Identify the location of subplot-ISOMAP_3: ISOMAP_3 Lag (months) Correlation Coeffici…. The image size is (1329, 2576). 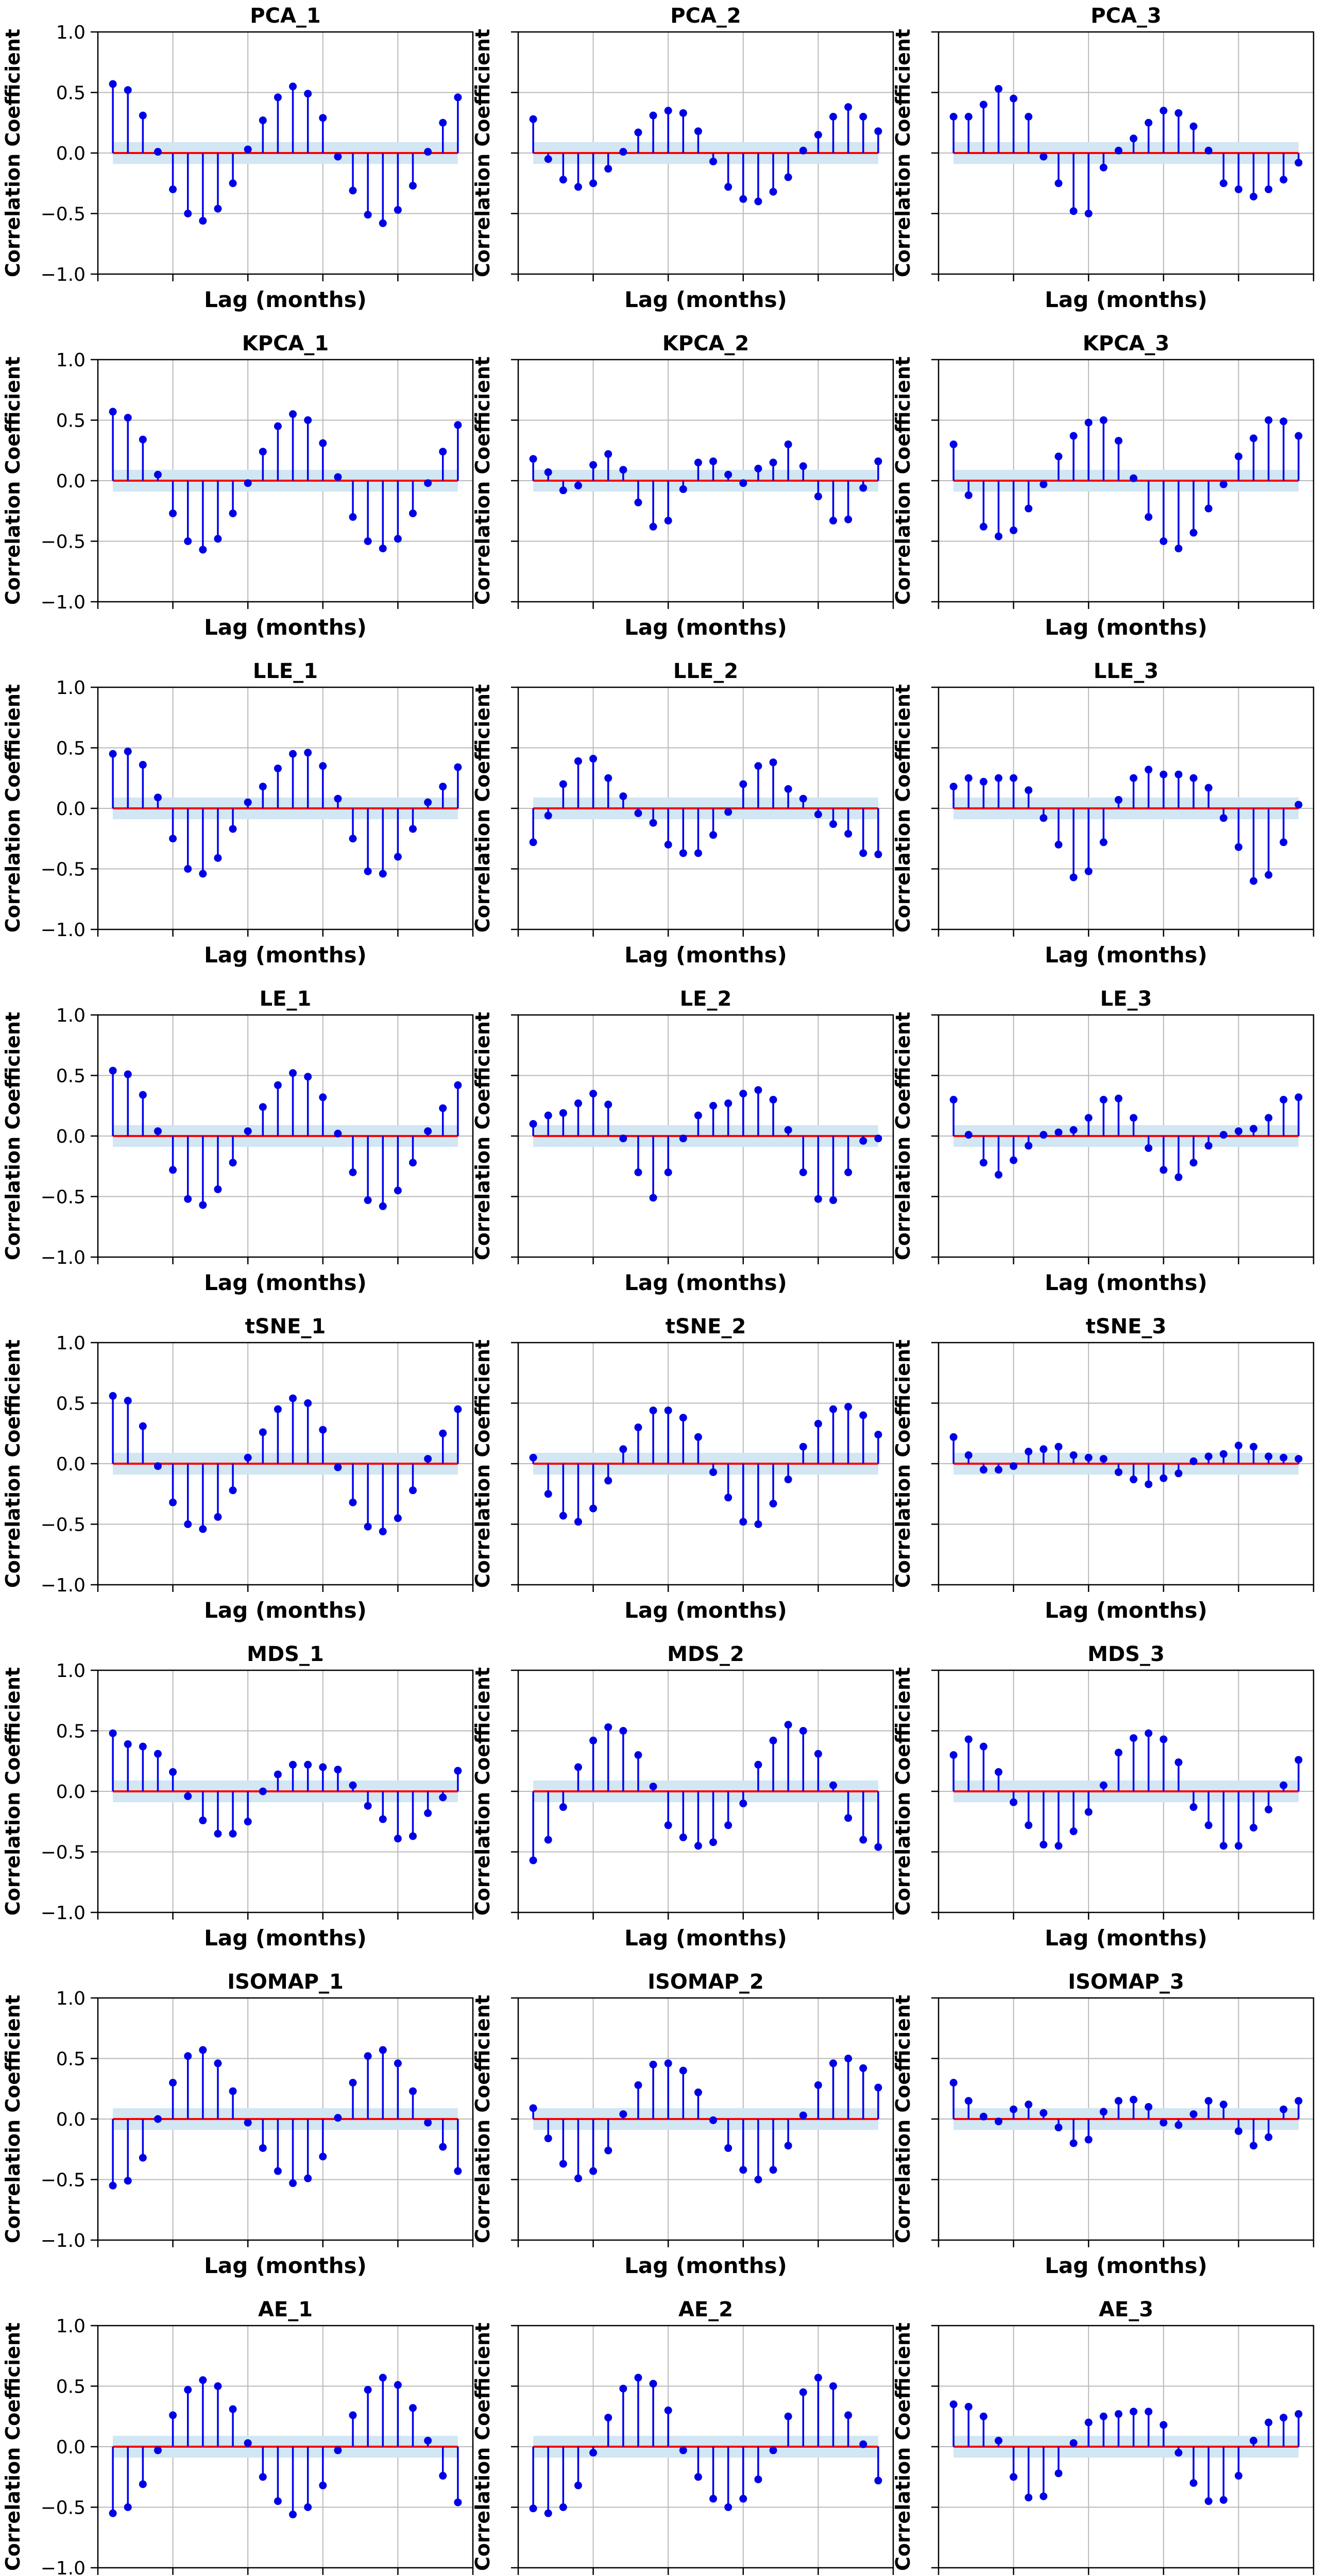
(1103, 2124).